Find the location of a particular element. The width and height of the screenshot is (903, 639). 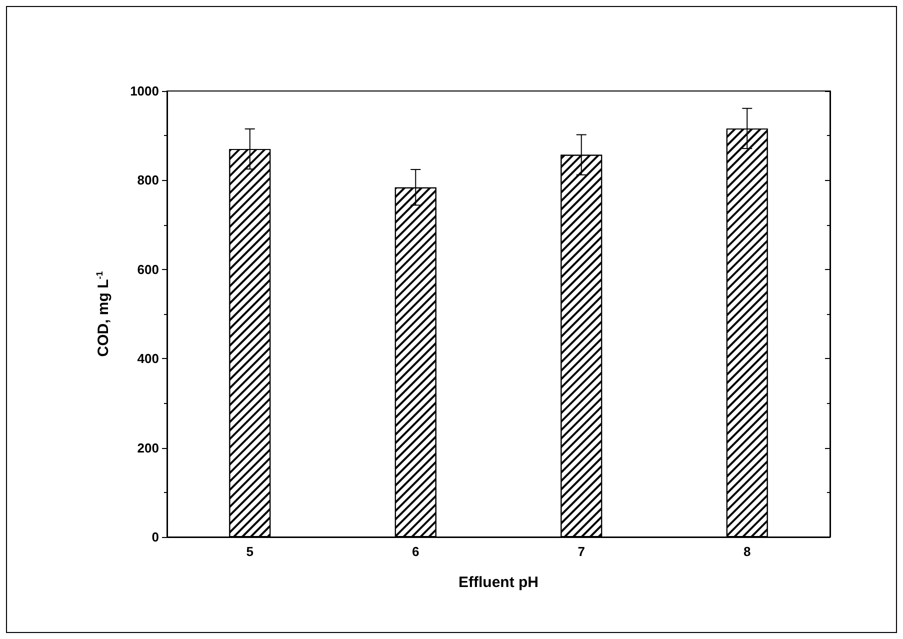

x-tick-label: 7 is located at coordinates (581, 551).